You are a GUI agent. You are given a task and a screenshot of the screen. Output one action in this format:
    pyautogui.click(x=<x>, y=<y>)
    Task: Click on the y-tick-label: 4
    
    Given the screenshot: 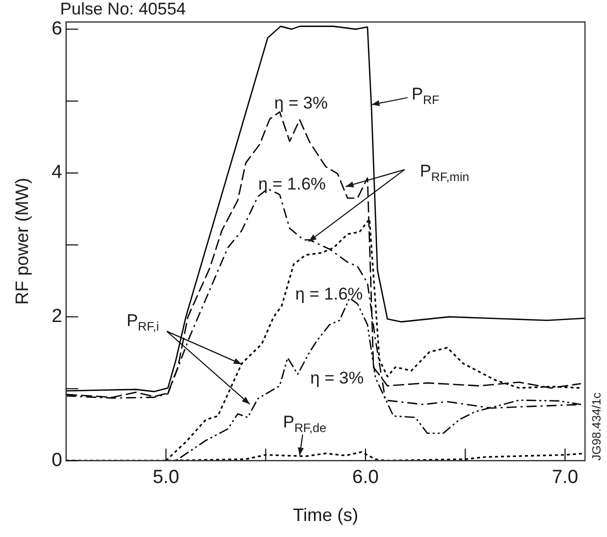 What is the action you would take?
    pyautogui.click(x=57, y=173)
    